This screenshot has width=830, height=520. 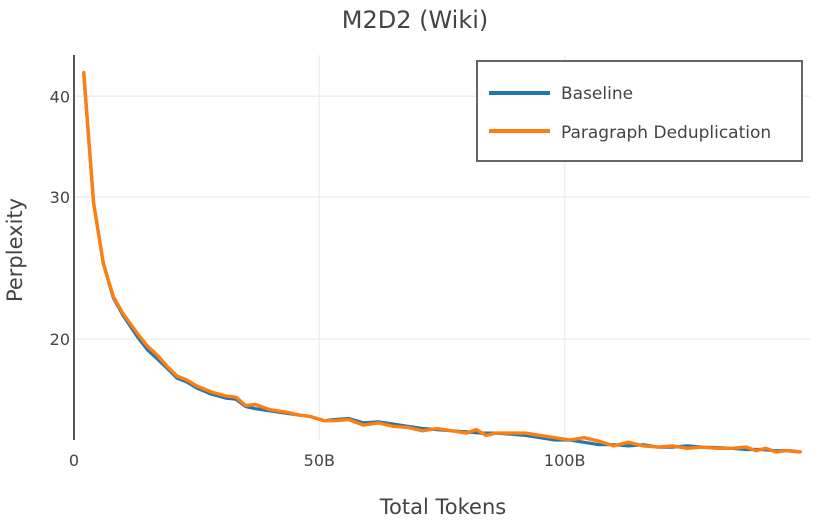 I want to click on x-tick-label: 0, so click(x=74, y=460).